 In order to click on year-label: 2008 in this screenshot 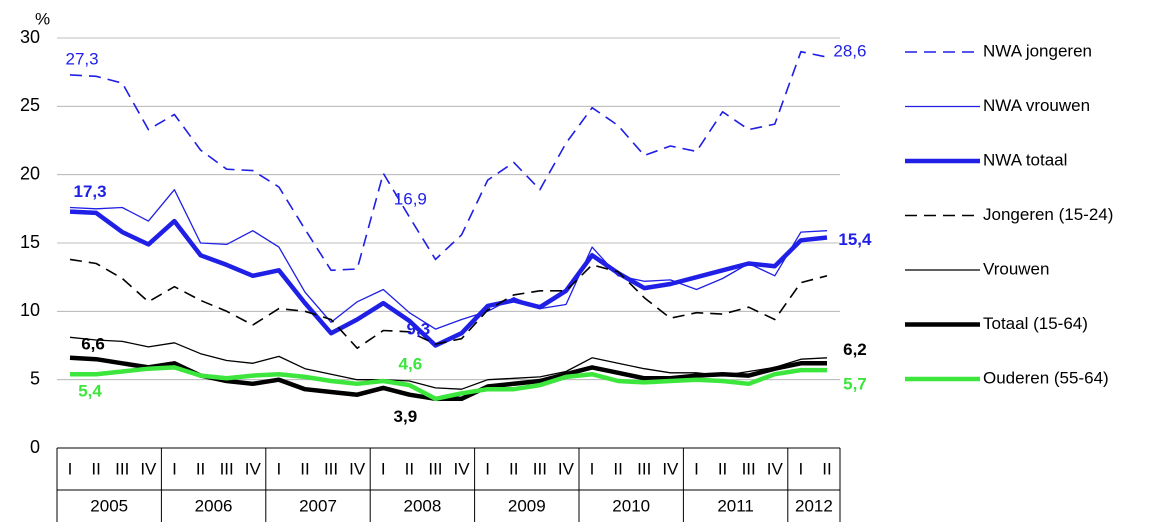, I will do `click(422, 505)`.